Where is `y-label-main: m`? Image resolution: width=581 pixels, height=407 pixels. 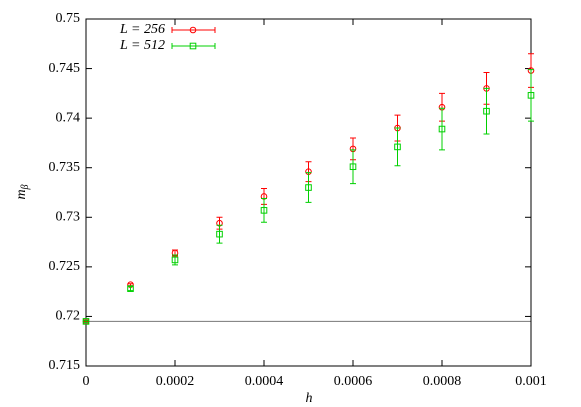
y-label-main: m is located at coordinates (21, 194).